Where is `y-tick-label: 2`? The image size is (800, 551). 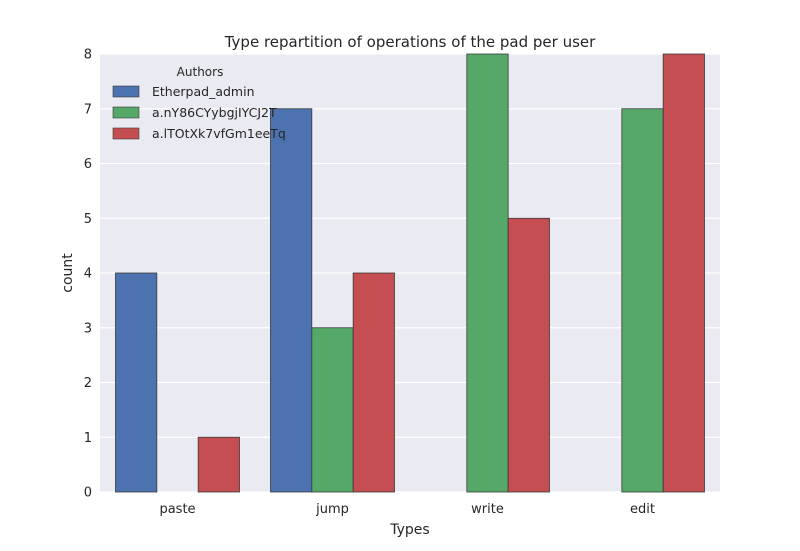 y-tick-label: 2 is located at coordinates (88, 383).